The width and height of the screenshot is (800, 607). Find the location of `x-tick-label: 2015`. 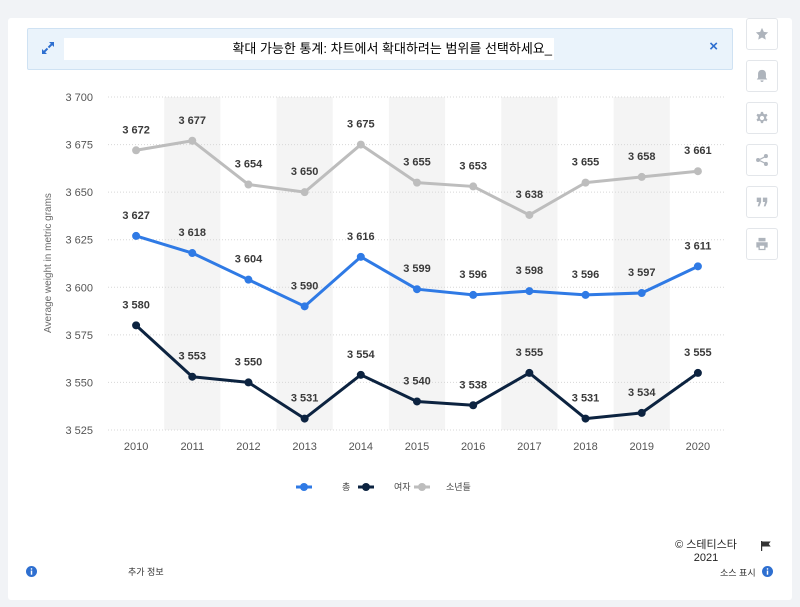

x-tick-label: 2015 is located at coordinates (417, 447).